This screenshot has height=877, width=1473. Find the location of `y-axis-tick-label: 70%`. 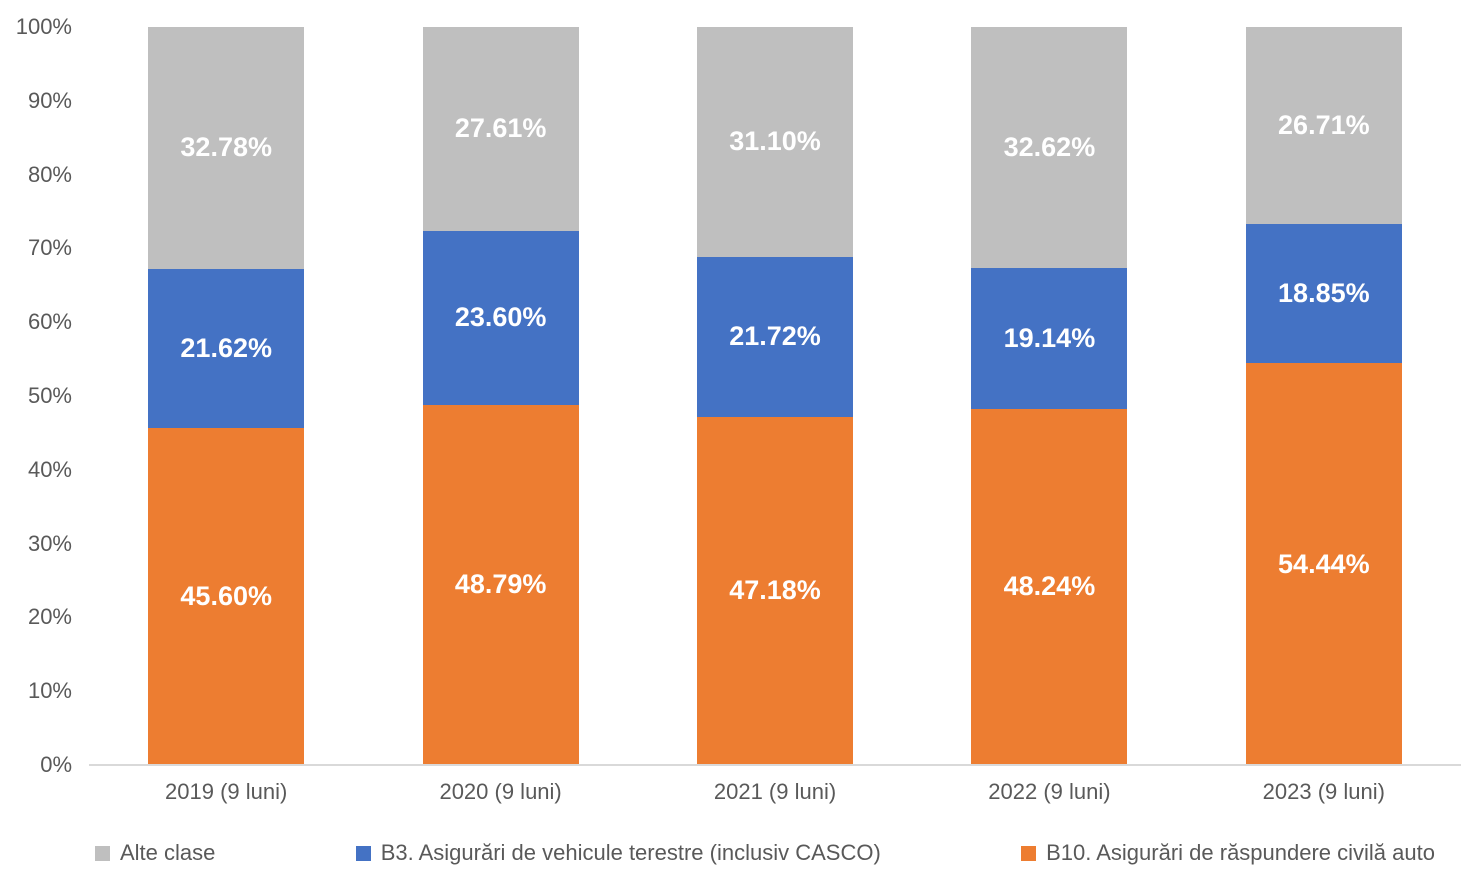

y-axis-tick-label: 70% is located at coordinates (49, 248).